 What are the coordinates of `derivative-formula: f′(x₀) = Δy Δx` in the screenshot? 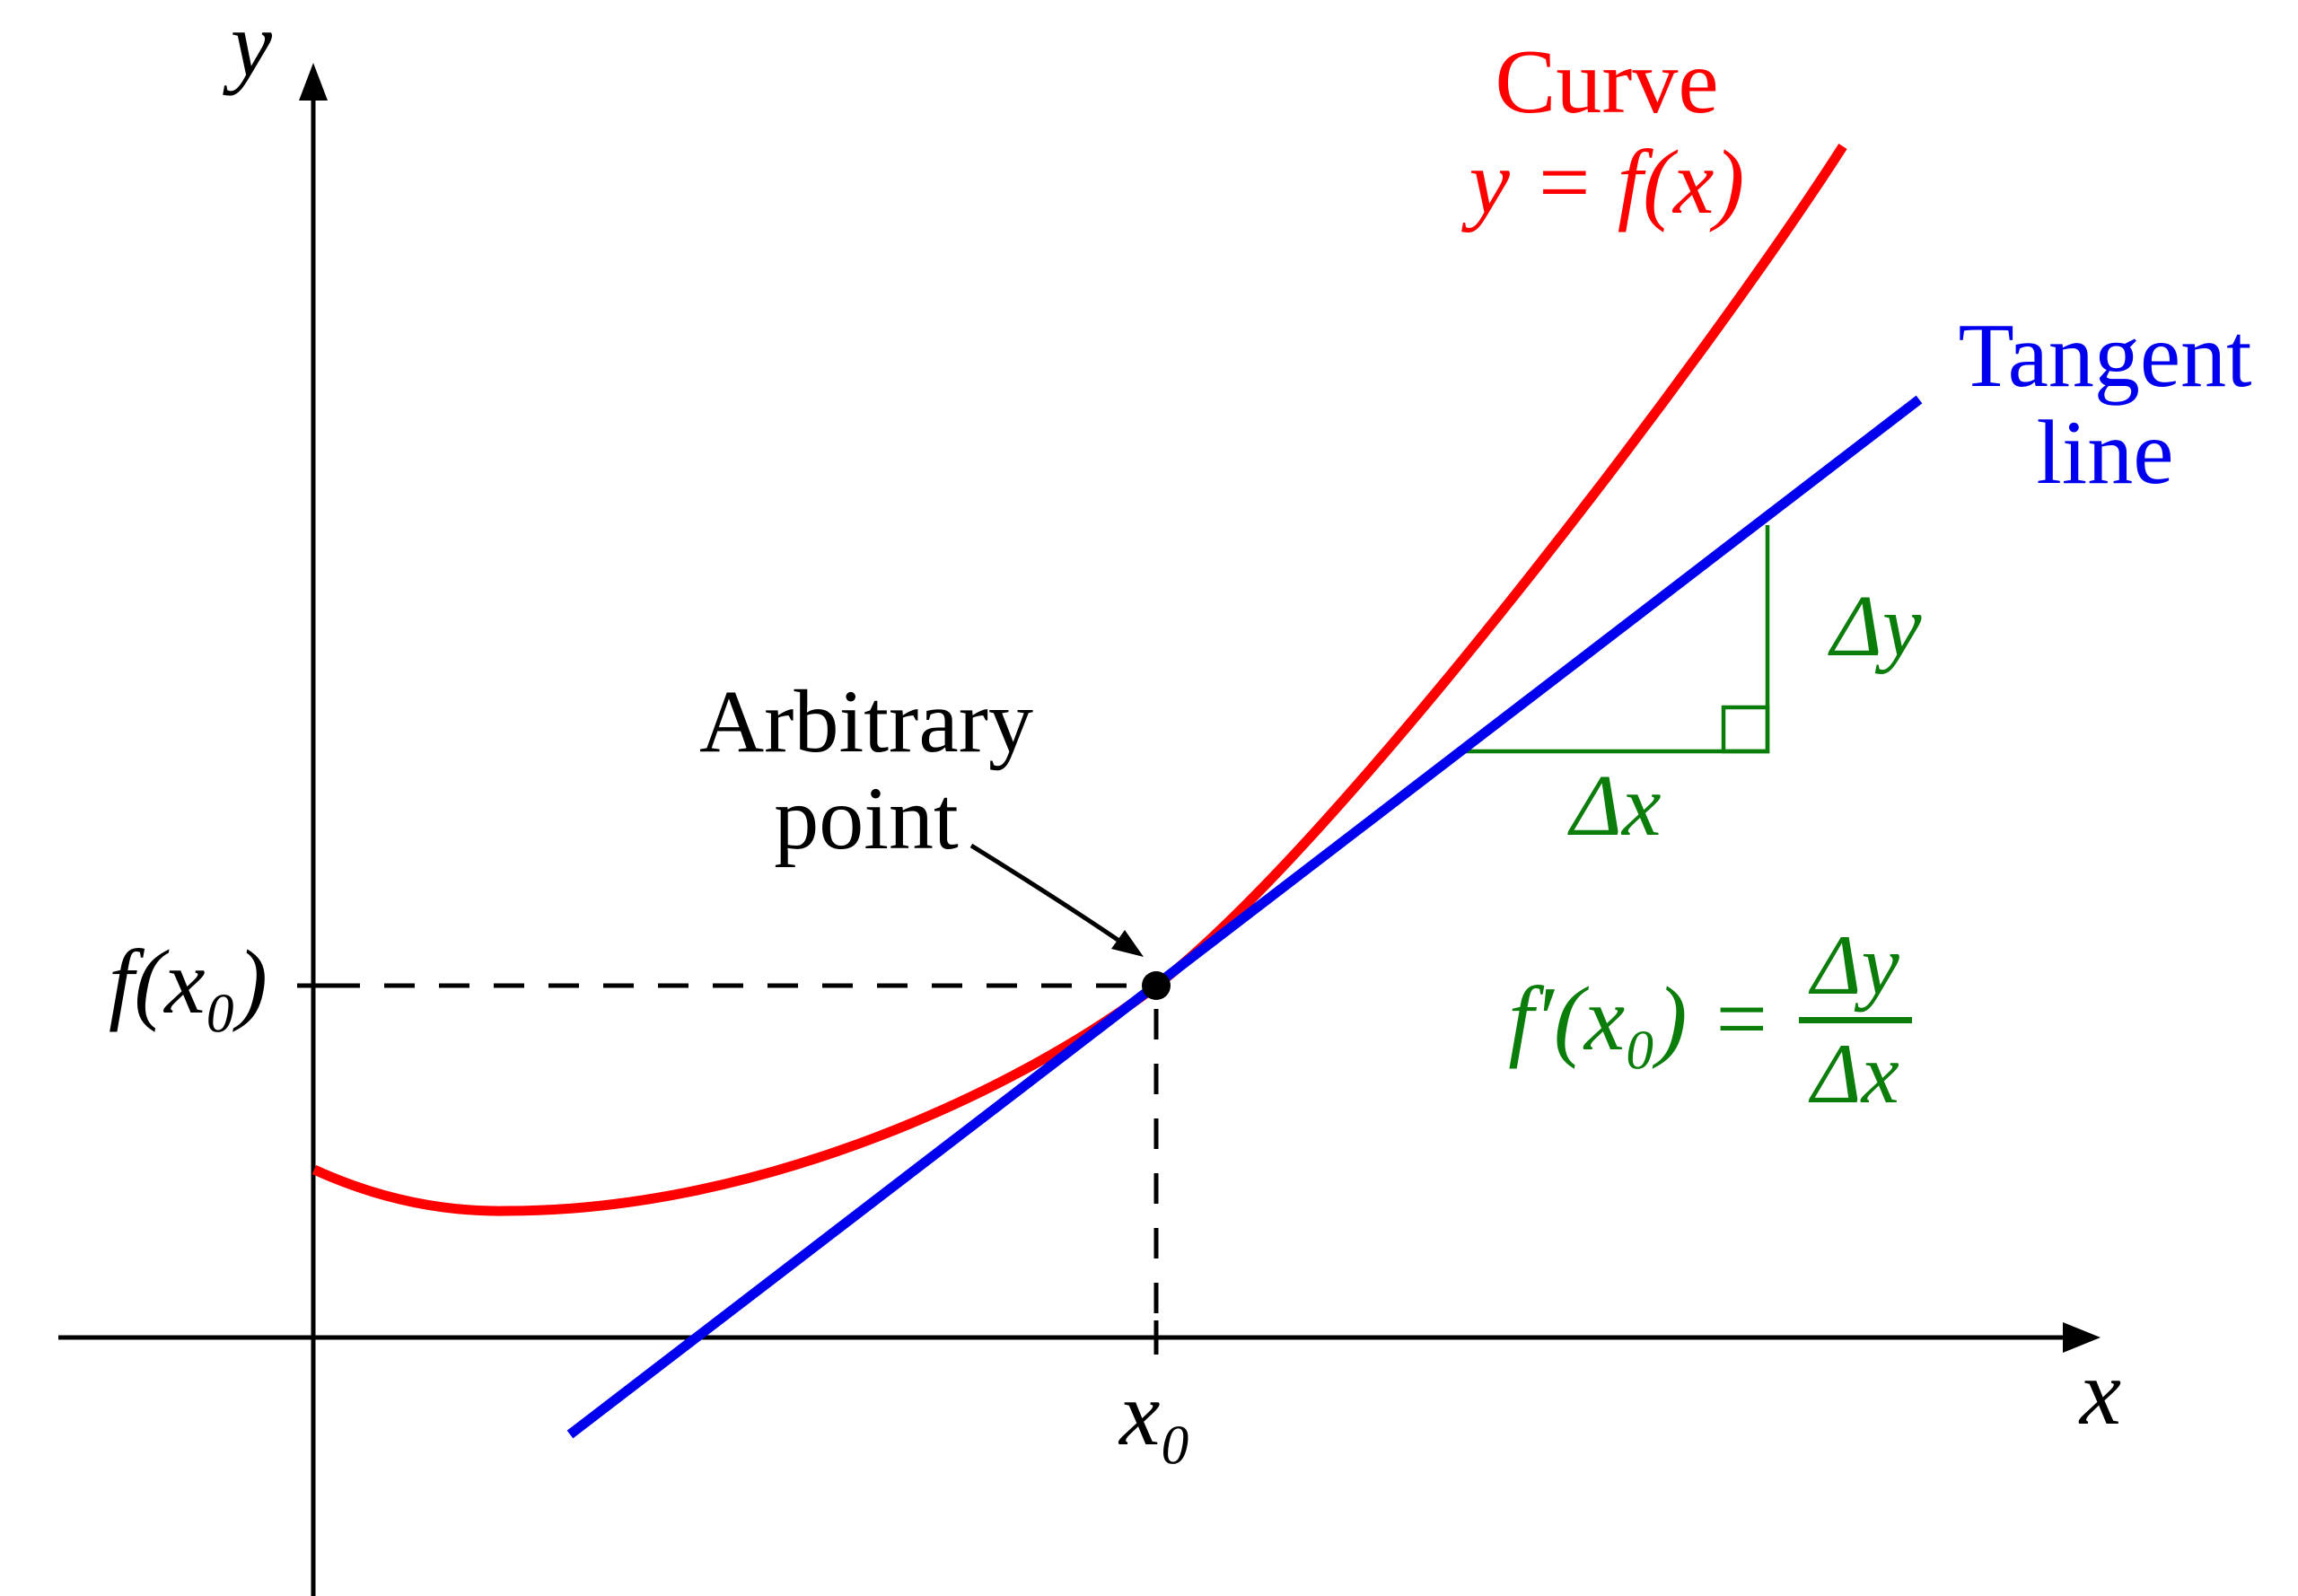 It's located at (1710, 1019).